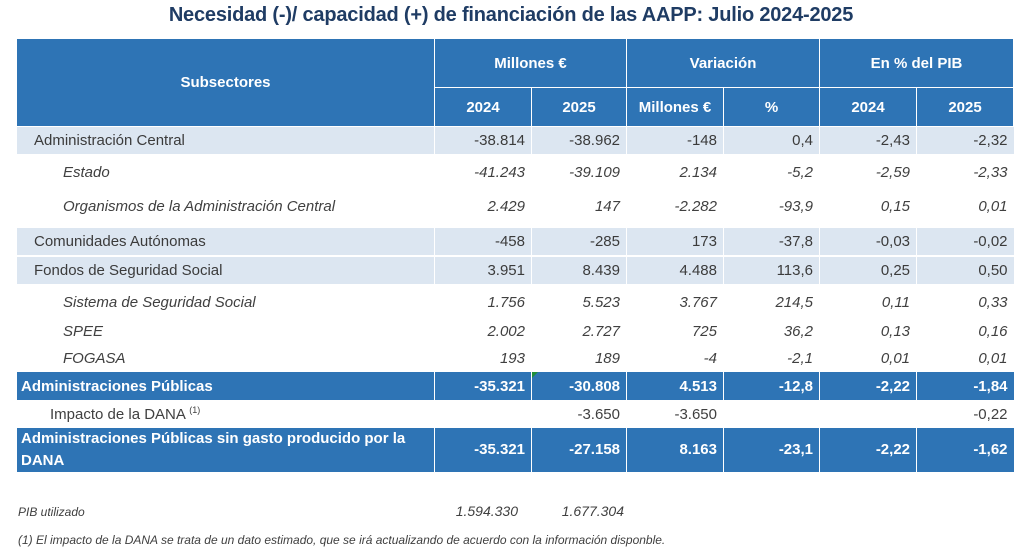  What do you see at coordinates (771, 206) in the screenshot?
I see `cell: -93,9` at bounding box center [771, 206].